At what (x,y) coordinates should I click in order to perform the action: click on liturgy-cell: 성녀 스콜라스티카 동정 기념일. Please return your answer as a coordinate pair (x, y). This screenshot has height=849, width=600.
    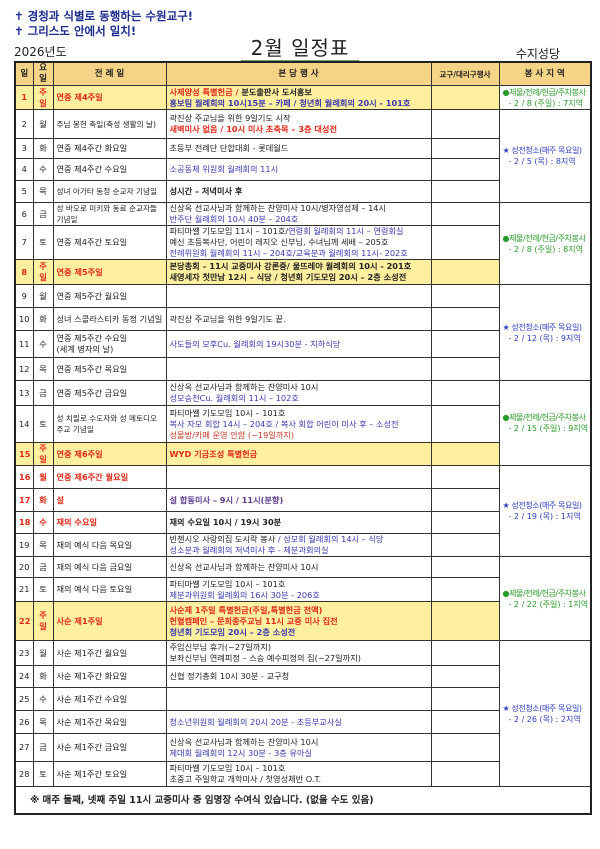
    Looking at the image, I should click on (109, 319).